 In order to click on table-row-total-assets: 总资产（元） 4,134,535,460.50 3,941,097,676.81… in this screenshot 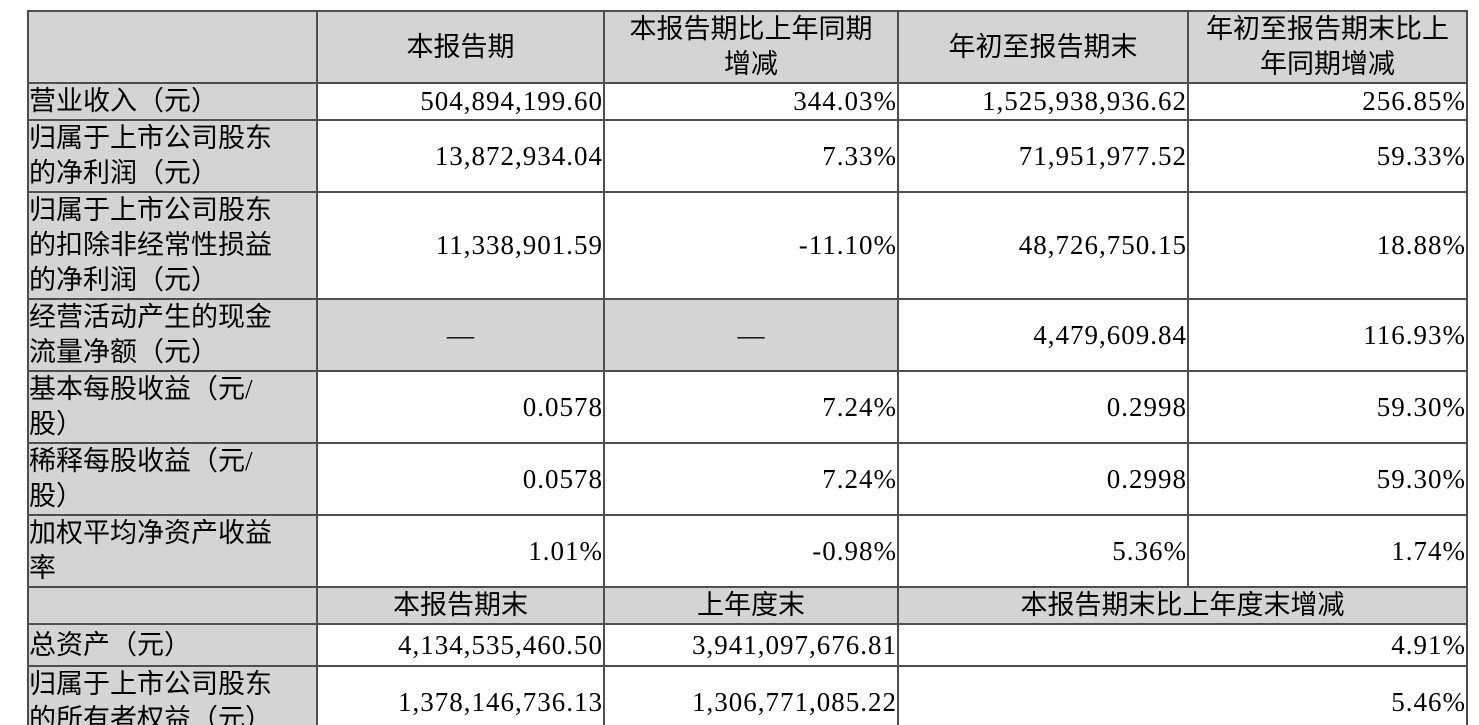, I will do `click(747, 645)`.